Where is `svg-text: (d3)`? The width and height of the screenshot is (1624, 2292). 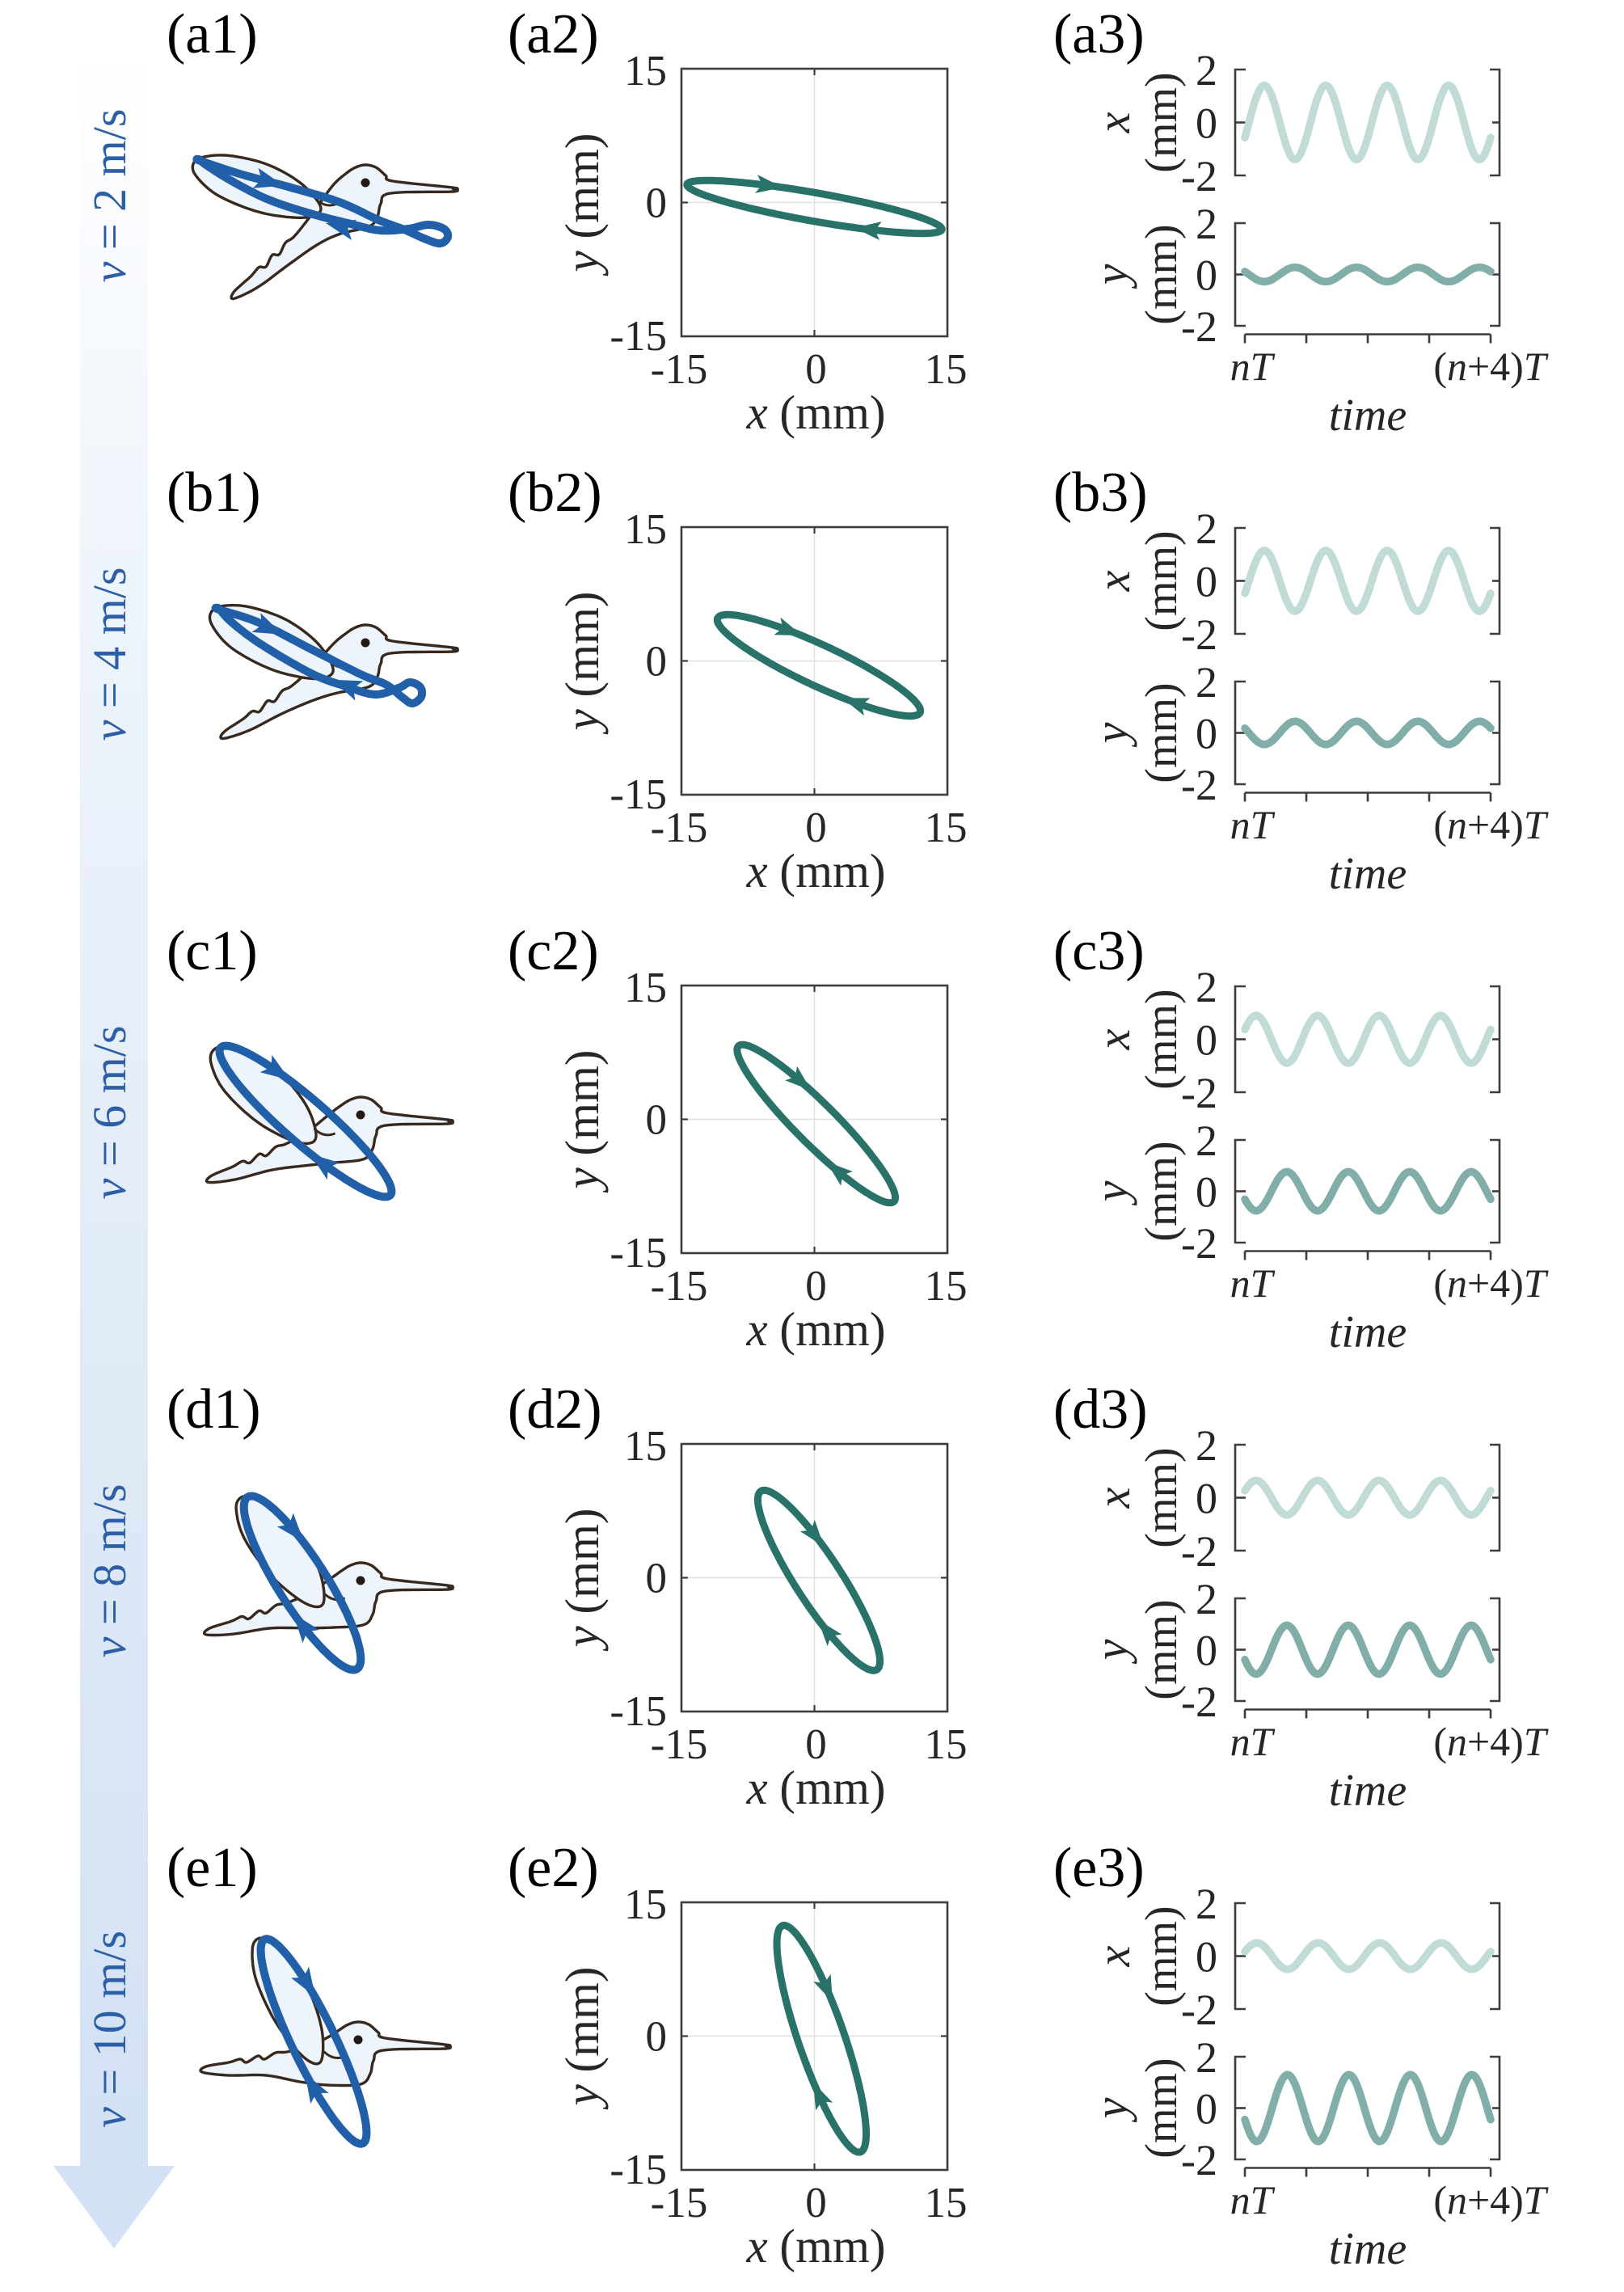 svg-text: (d3) is located at coordinates (1100, 1409).